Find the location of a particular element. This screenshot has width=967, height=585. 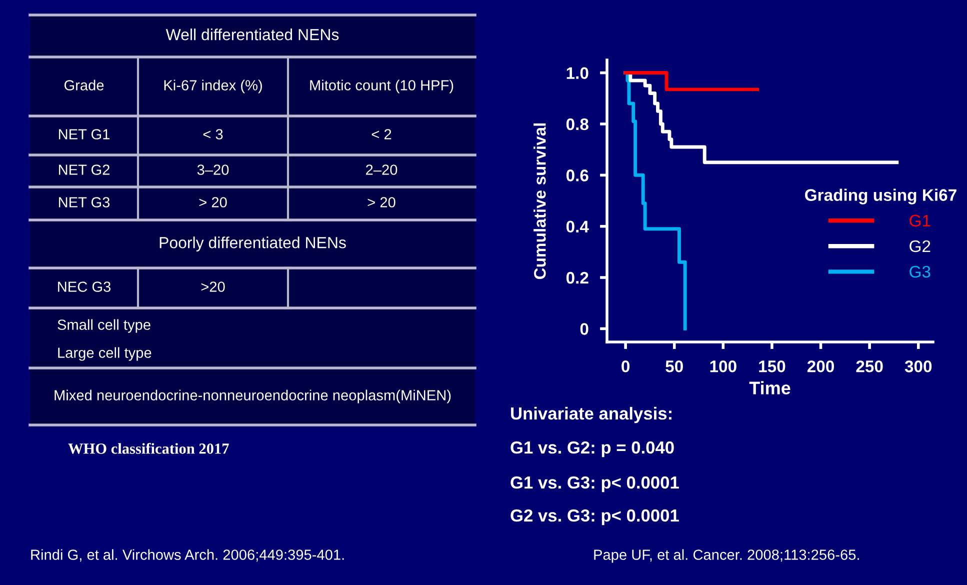

text: NET G3 is located at coordinates (84, 202).